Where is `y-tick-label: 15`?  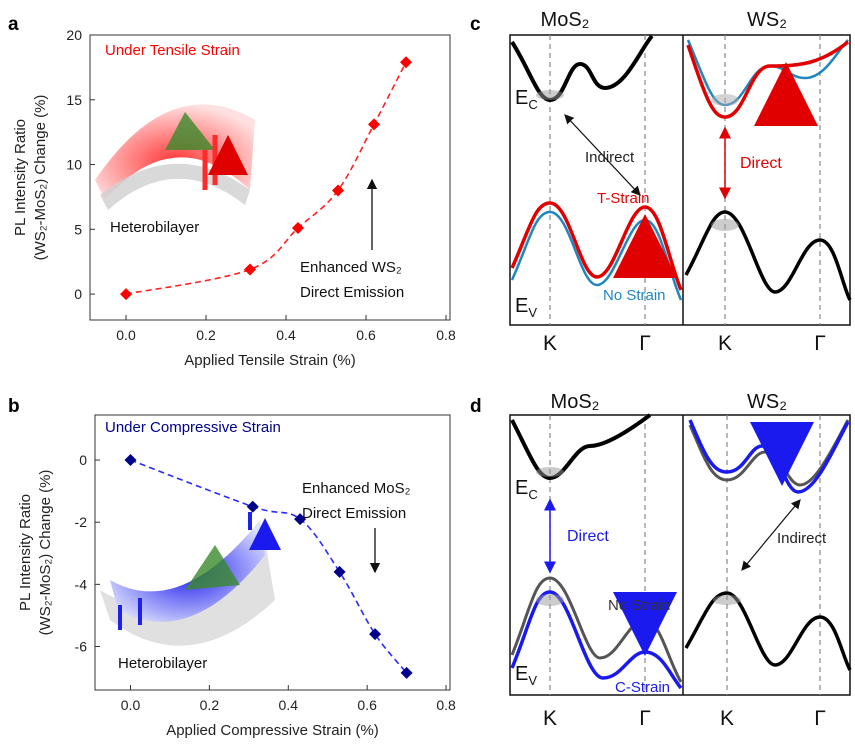
y-tick-label: 15 is located at coordinates (74, 100).